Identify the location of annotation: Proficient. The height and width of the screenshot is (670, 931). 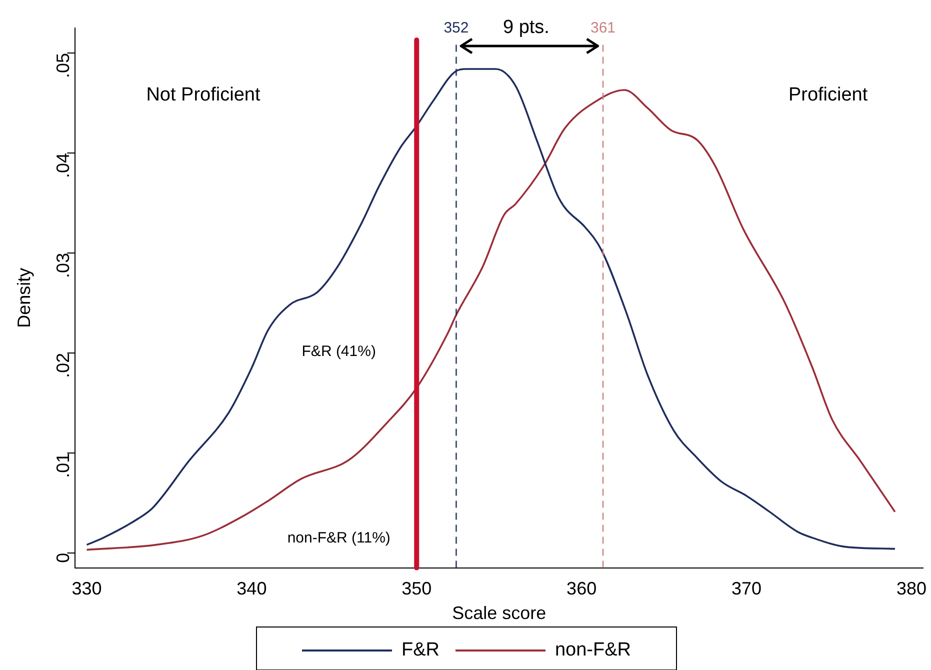
(828, 95).